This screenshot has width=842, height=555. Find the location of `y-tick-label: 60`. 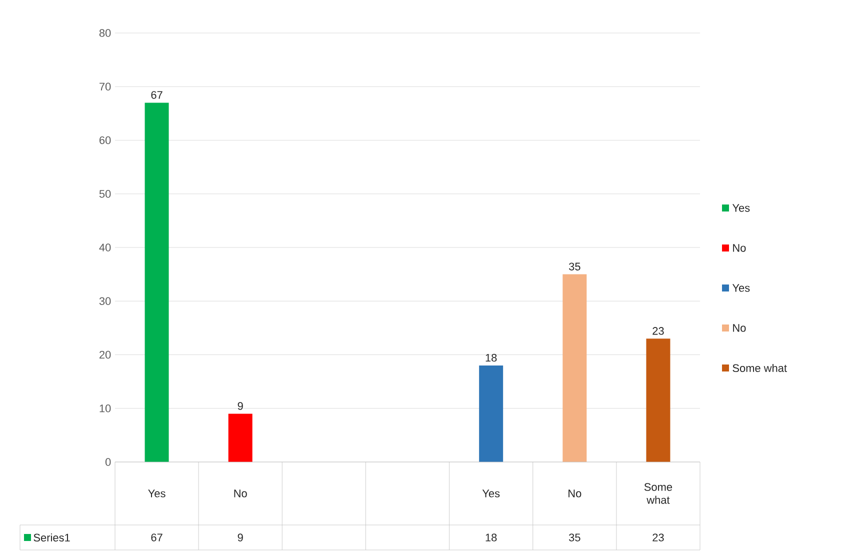

y-tick-label: 60 is located at coordinates (105, 140).